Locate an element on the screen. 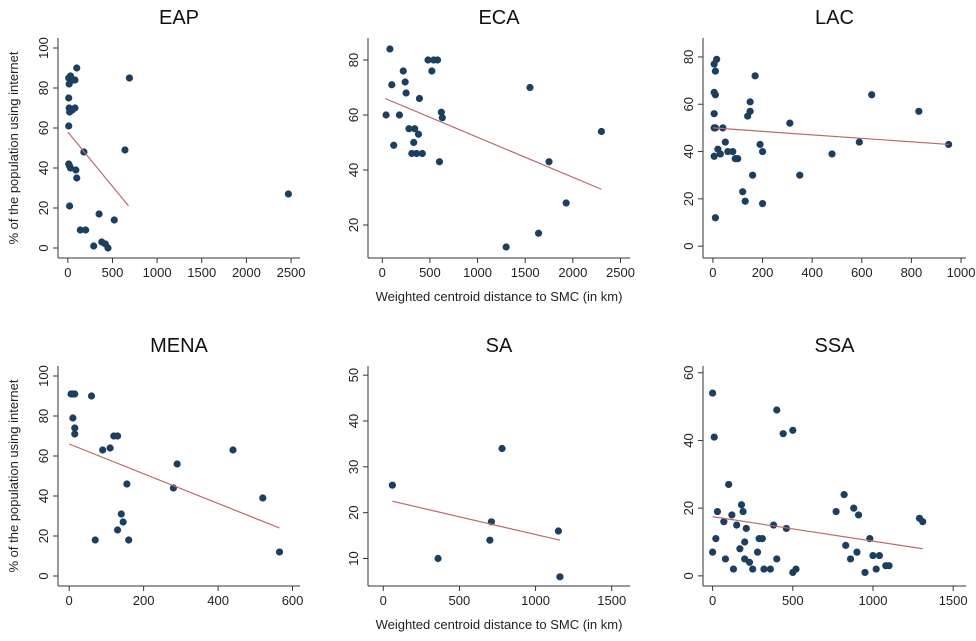  y-tick-label: 100 is located at coordinates (43, 376).